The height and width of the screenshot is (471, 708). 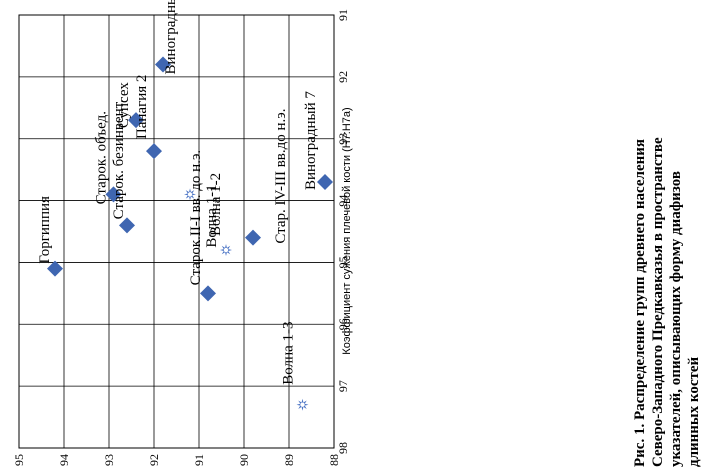 What do you see at coordinates (334, 460) in the screenshot?
I see `y-tick-label: 88` at bounding box center [334, 460].